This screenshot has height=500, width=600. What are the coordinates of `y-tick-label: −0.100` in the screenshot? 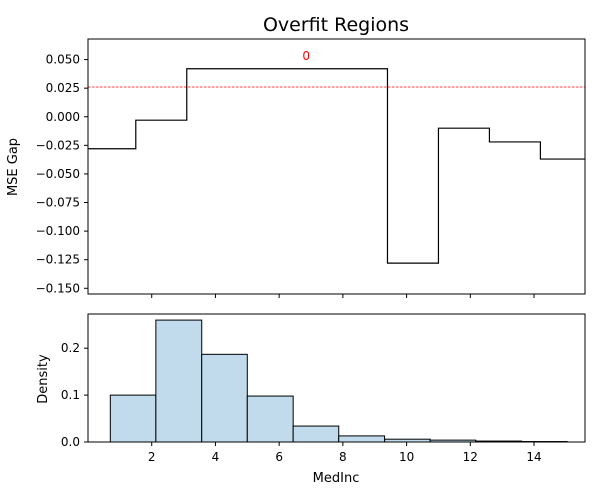 It's located at (58, 231).